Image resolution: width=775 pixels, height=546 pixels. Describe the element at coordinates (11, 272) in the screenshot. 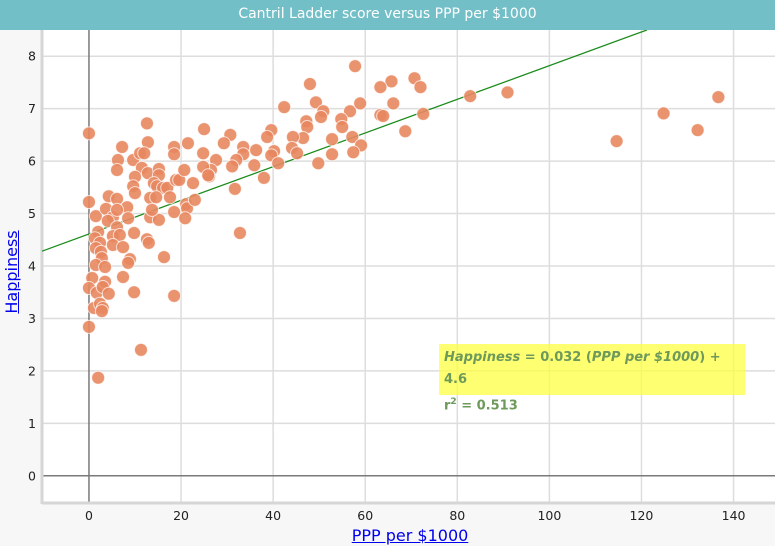

I see `y-axis-label: Happiness` at that location.